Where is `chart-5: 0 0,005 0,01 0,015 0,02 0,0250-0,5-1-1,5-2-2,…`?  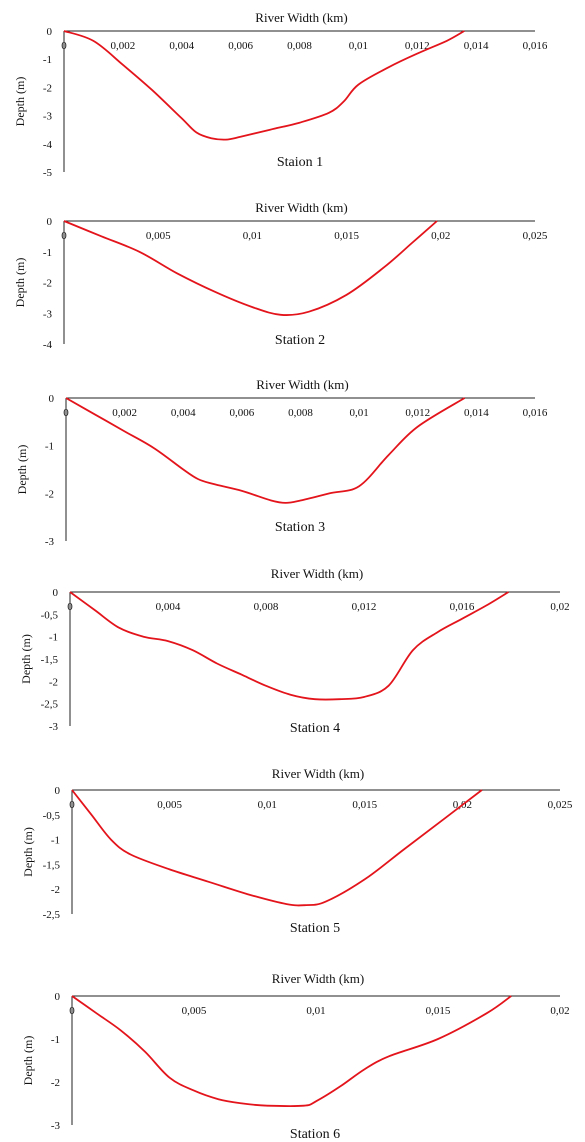
chart-5: 0 0,005 0,01 0,015 0,02 0,0250-0,5-1-1,5-2-2,… is located at coordinates (297, 851).